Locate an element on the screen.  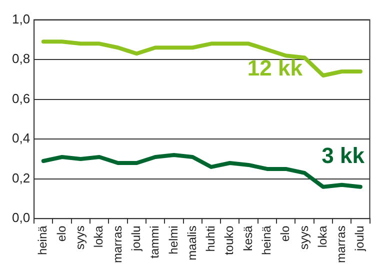
y-tick-label: 0,6 is located at coordinates (21, 98).